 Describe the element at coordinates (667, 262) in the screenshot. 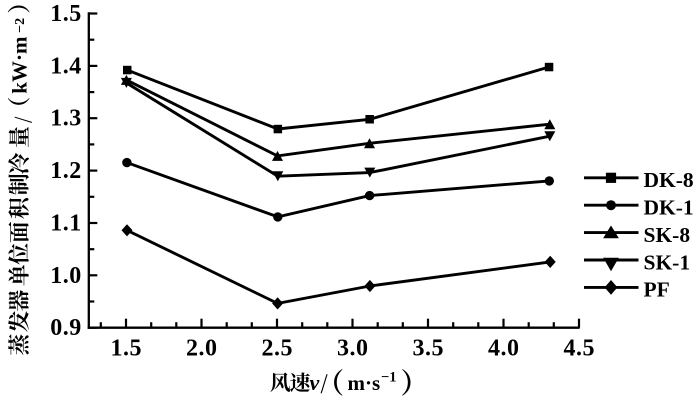

I see `svg-text: SK-1` at that location.